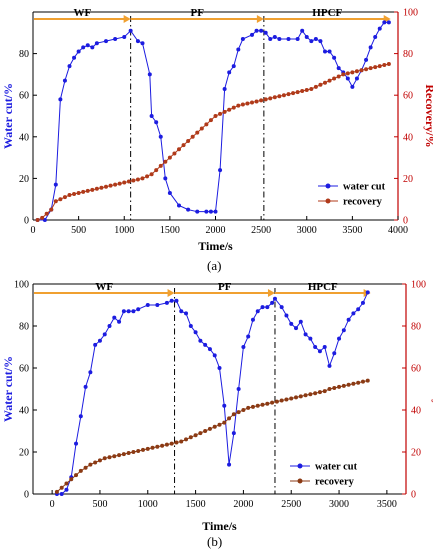  I want to click on a-phase-label-1: PF, so click(198, 13).